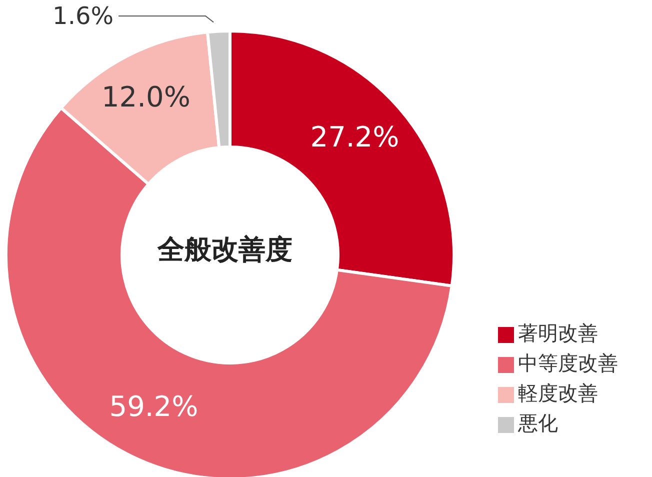 The height and width of the screenshot is (477, 652). I want to click on legend-label: 中等度改善, so click(568, 363).